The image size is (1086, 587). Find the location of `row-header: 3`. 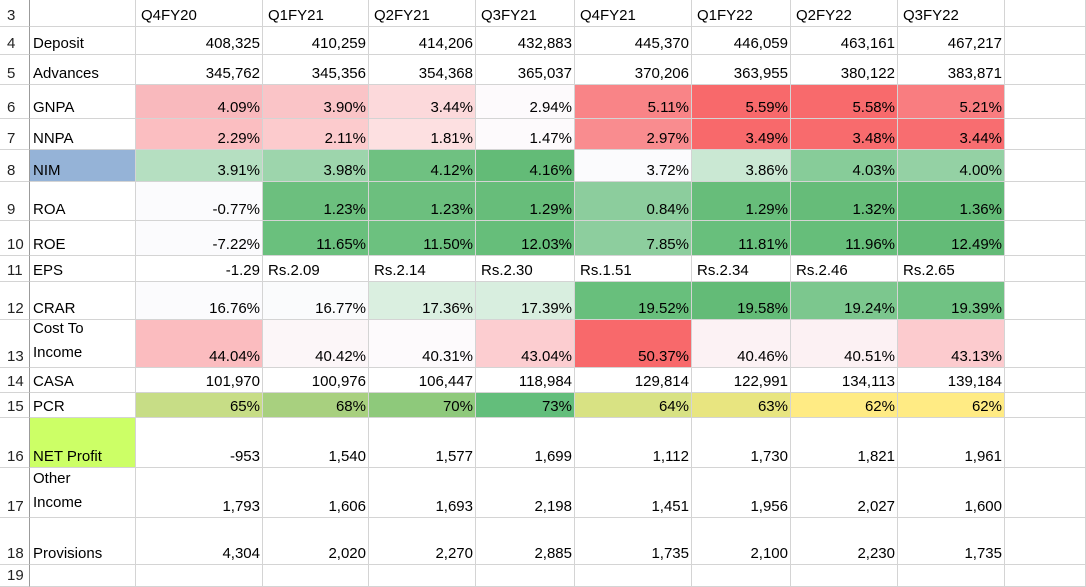

row-header: 3 is located at coordinates (15, 13).